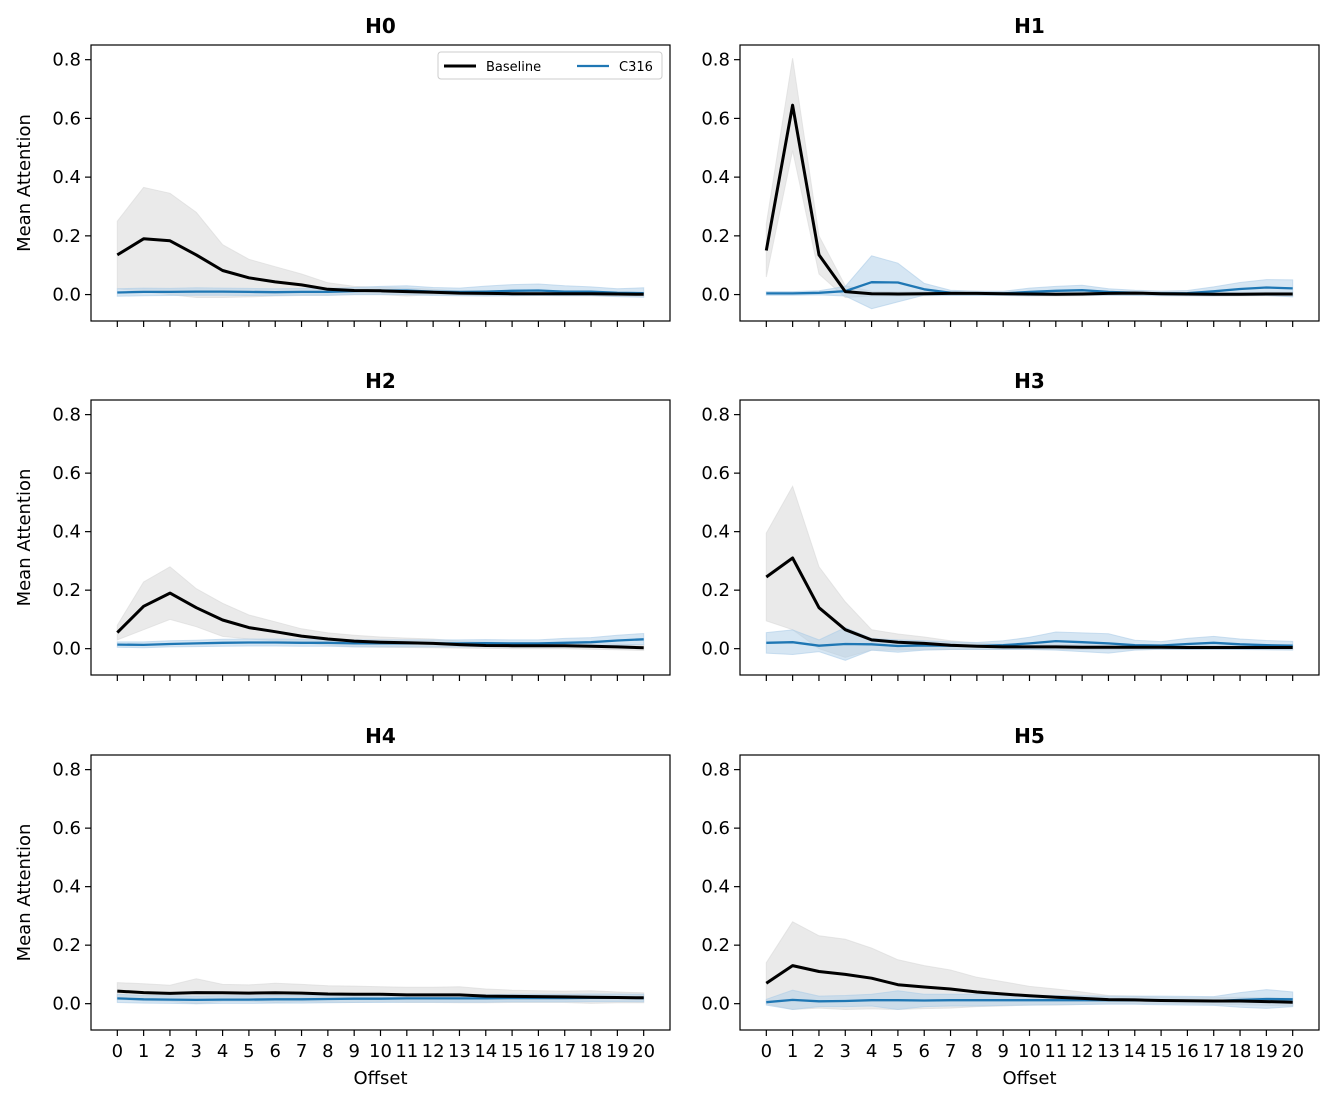 The width and height of the screenshot is (1334, 1108). I want to click on panel-title: H3, so click(1029, 381).